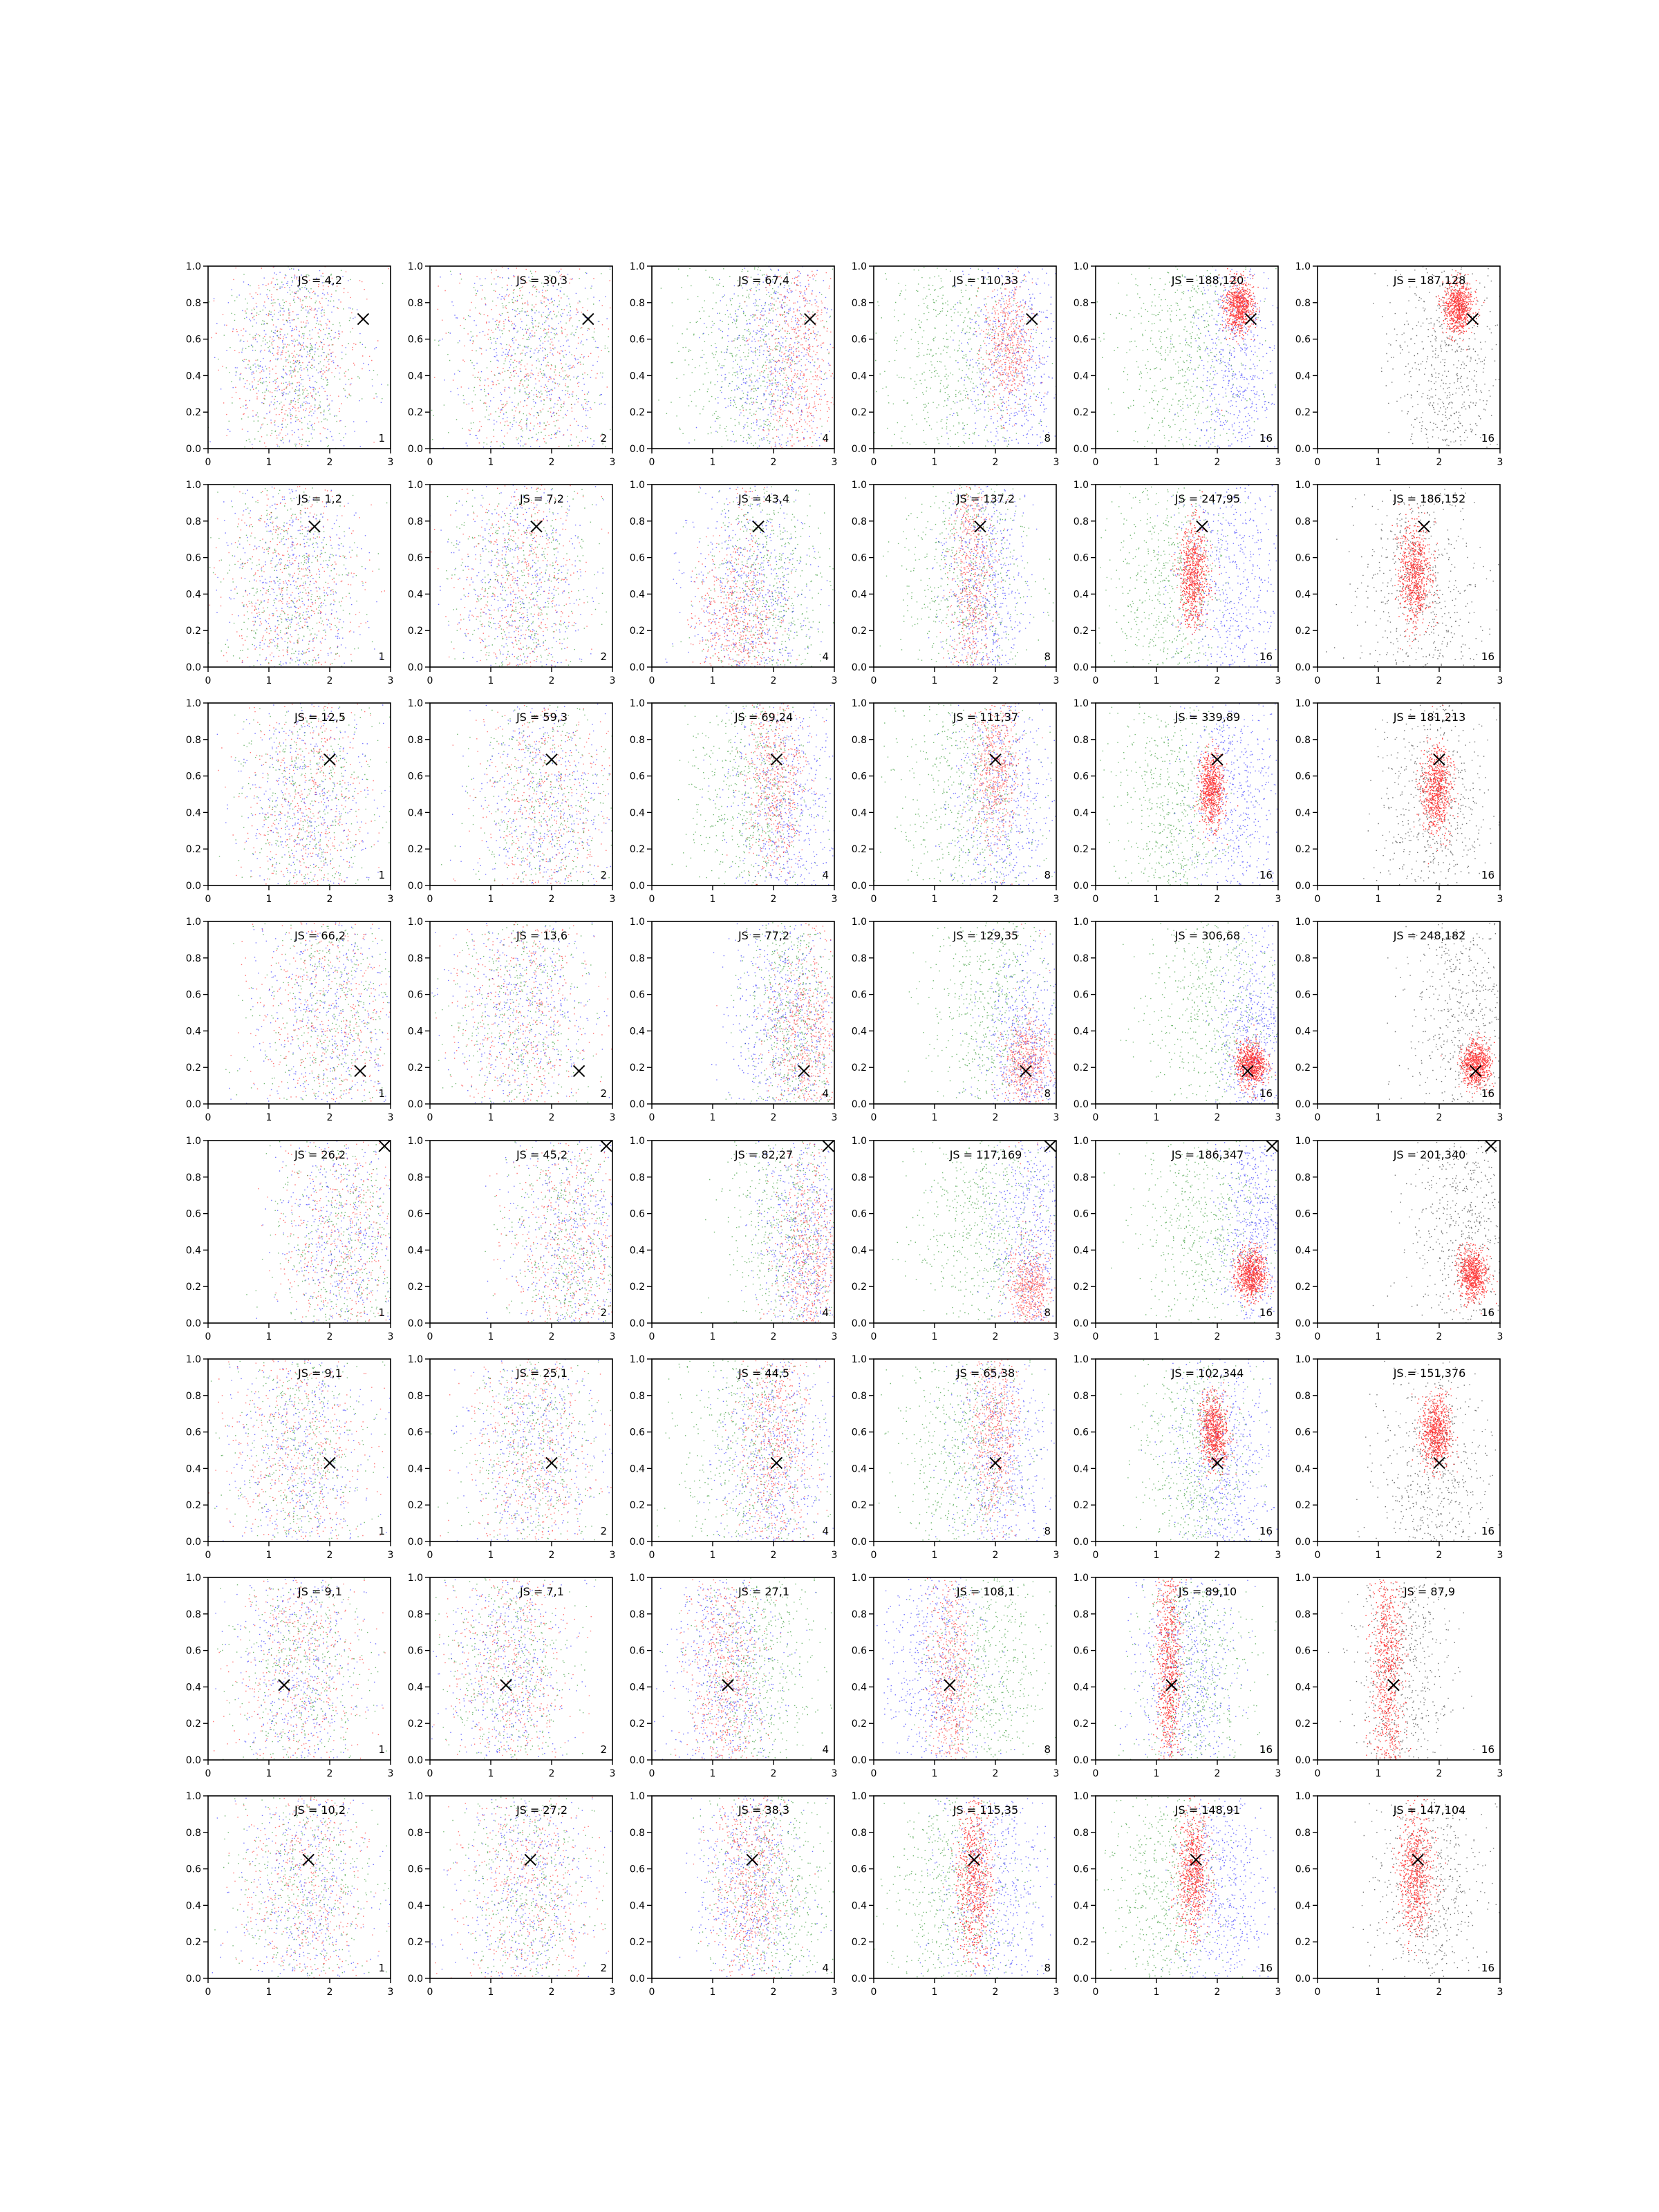 This screenshot has height=2212, width=1659. Describe the element at coordinates (985, 499) in the screenshot. I see `js-score-label: JS = 137,2` at that location.